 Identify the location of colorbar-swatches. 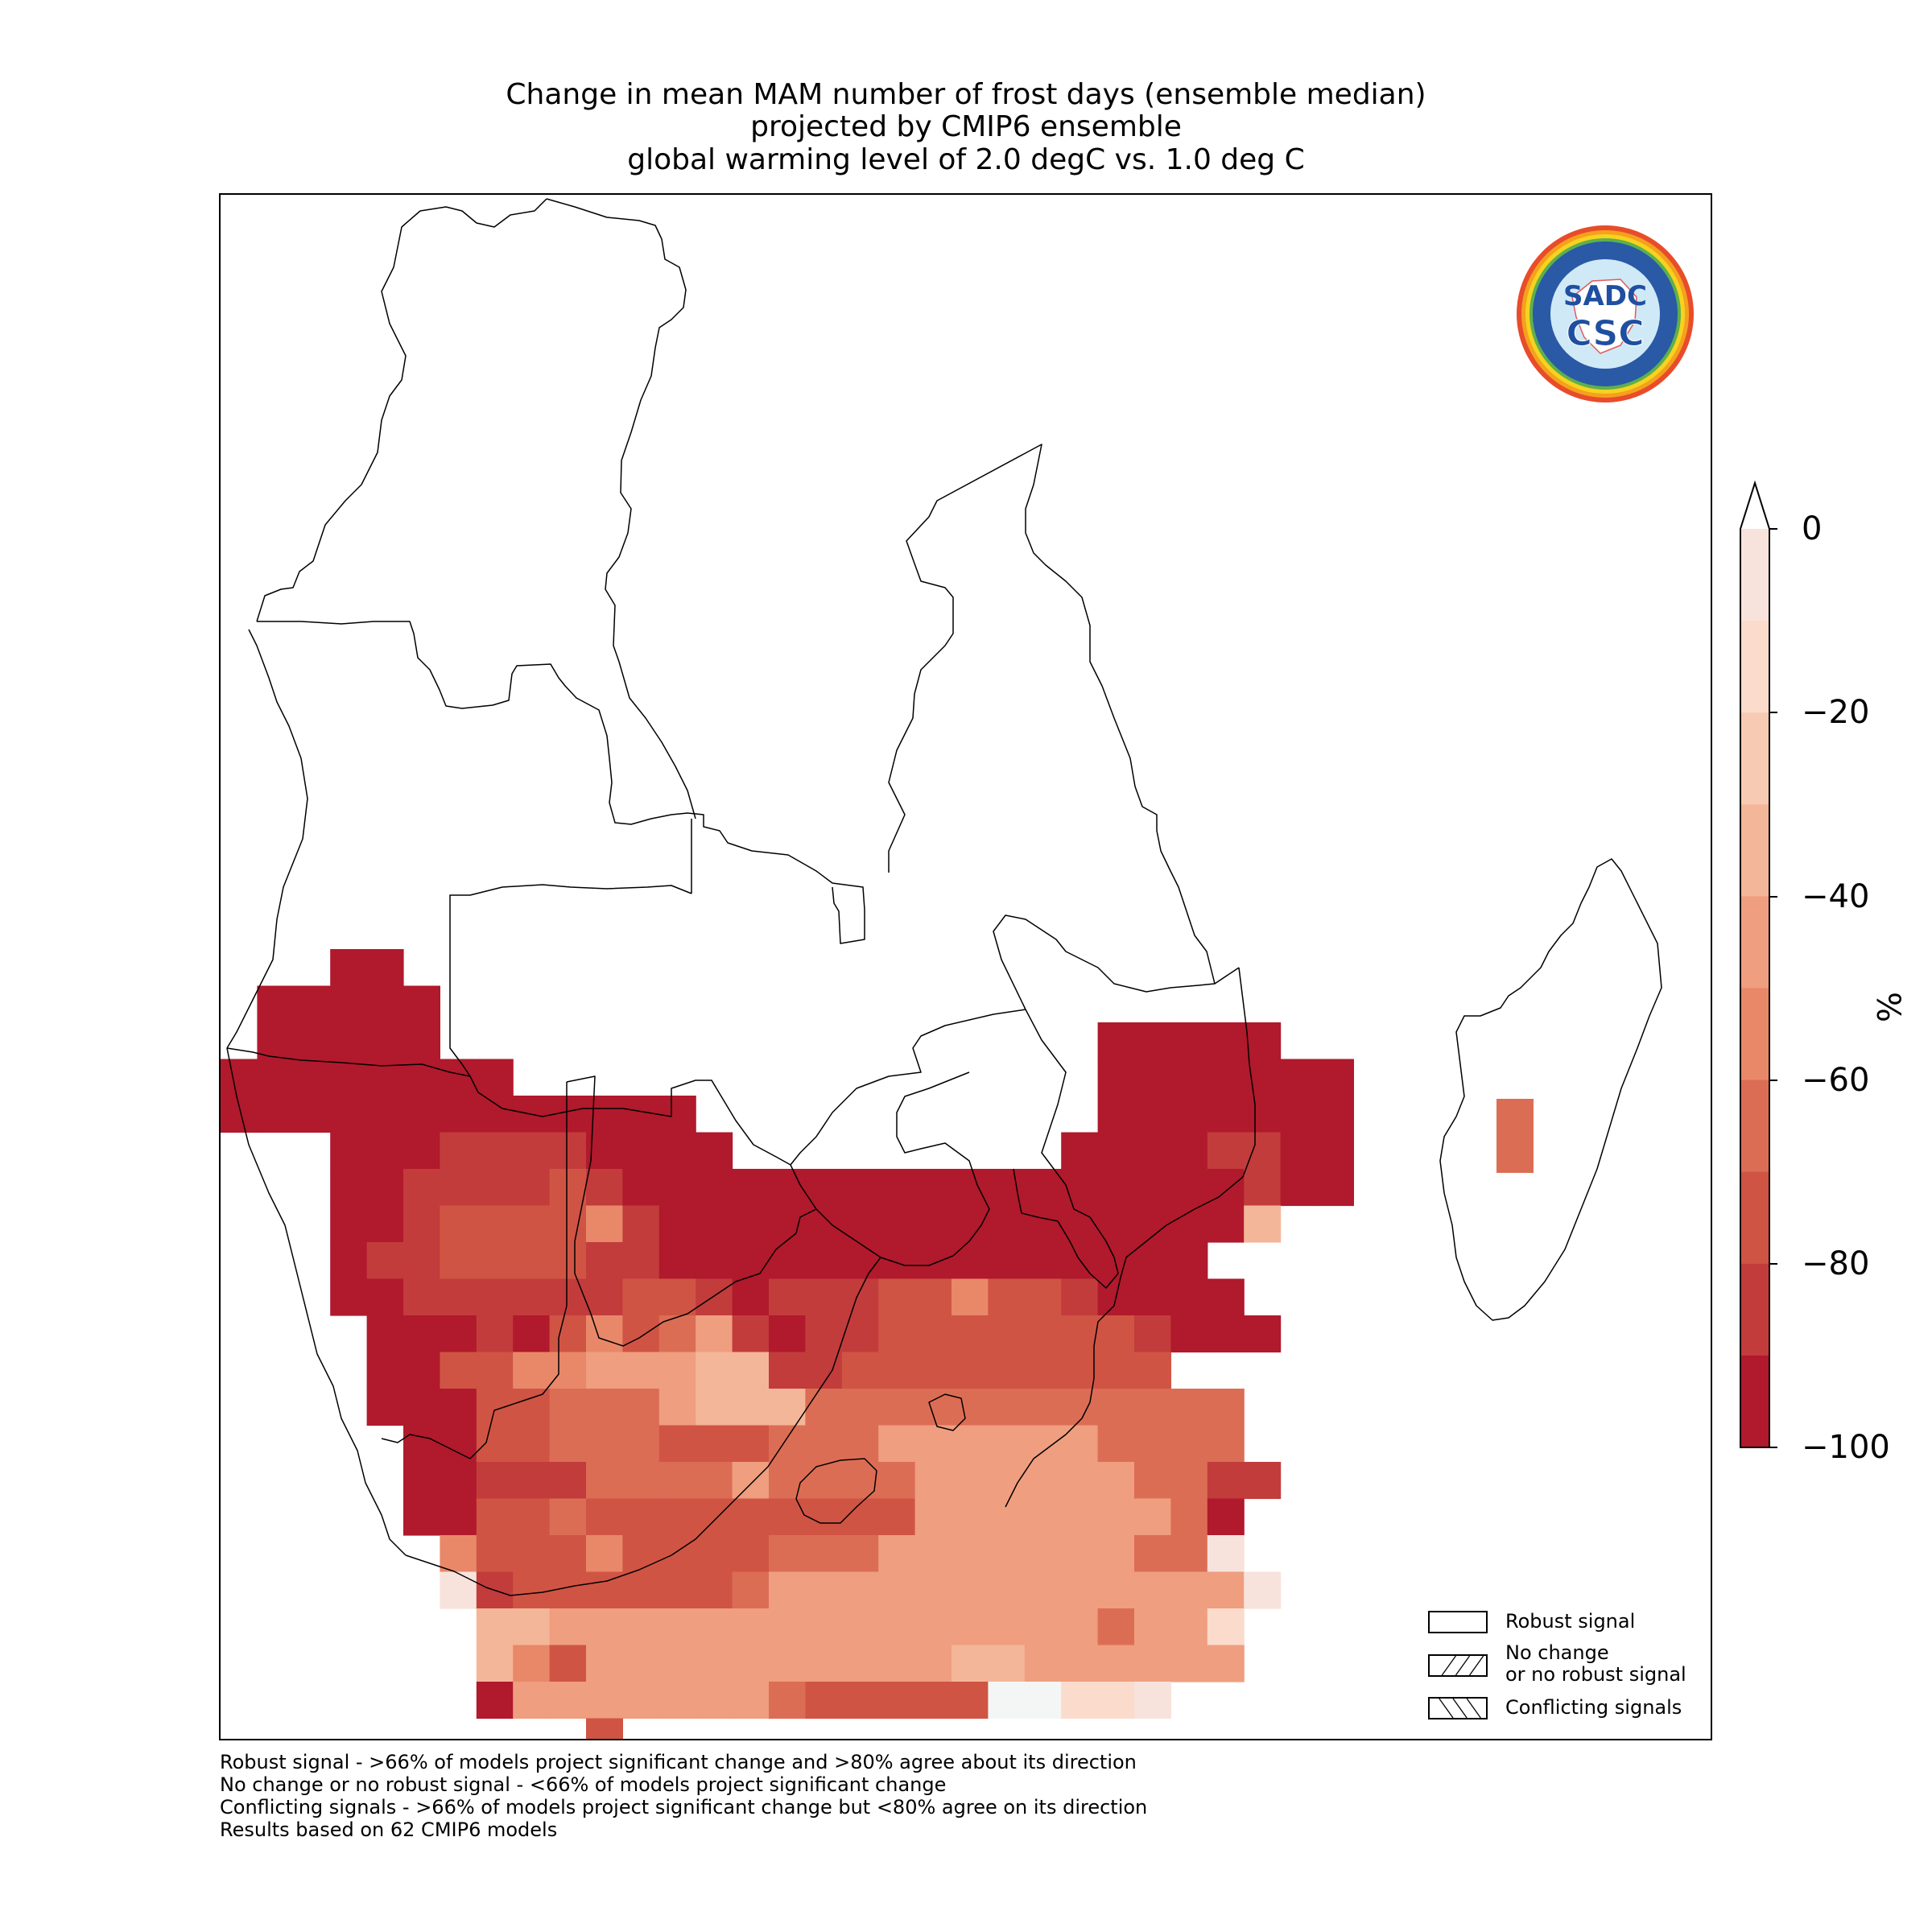
(1754, 966).